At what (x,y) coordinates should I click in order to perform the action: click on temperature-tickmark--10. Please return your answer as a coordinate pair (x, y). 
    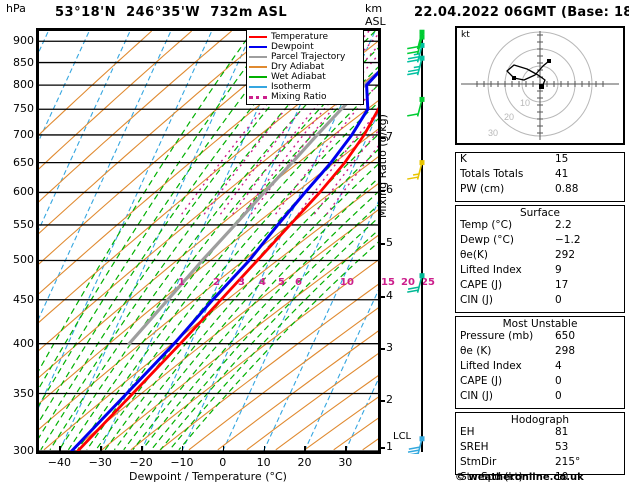
    Looking at the image, I should click on (182, 450).